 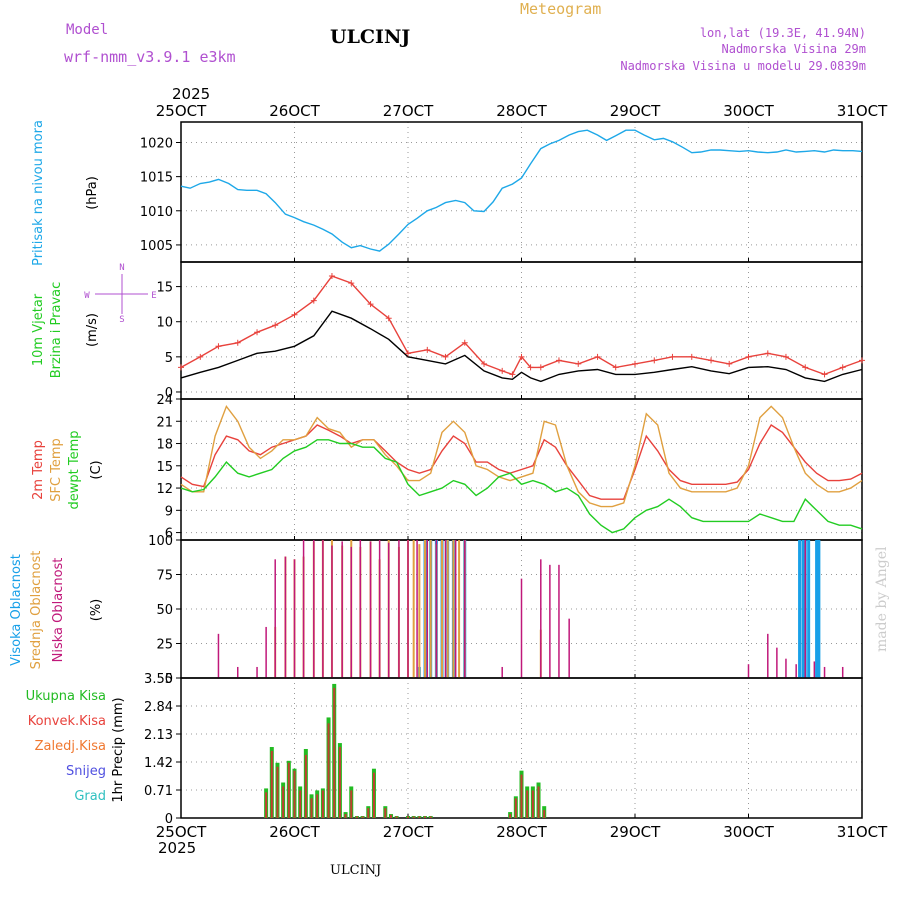 I want to click on y-tick-label: 1015, so click(x=156, y=178).